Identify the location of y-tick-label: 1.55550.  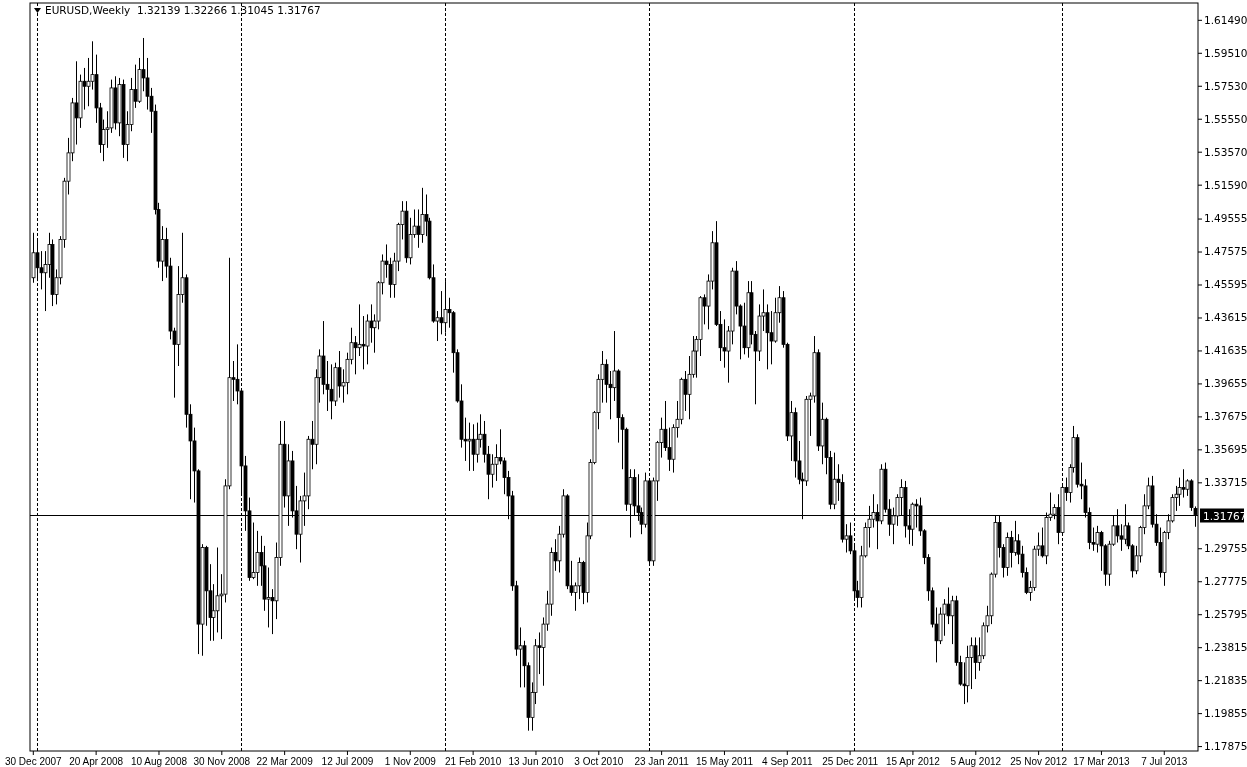
(1225, 118).